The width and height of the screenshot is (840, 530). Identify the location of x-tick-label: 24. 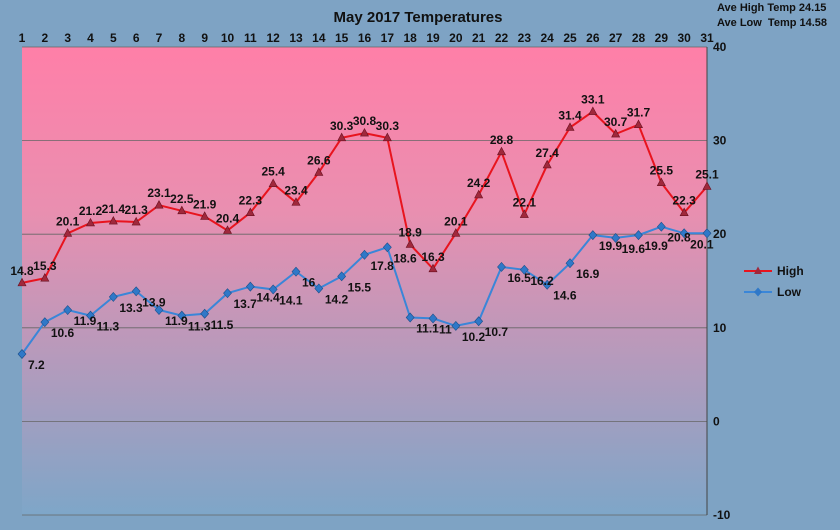
(547, 38).